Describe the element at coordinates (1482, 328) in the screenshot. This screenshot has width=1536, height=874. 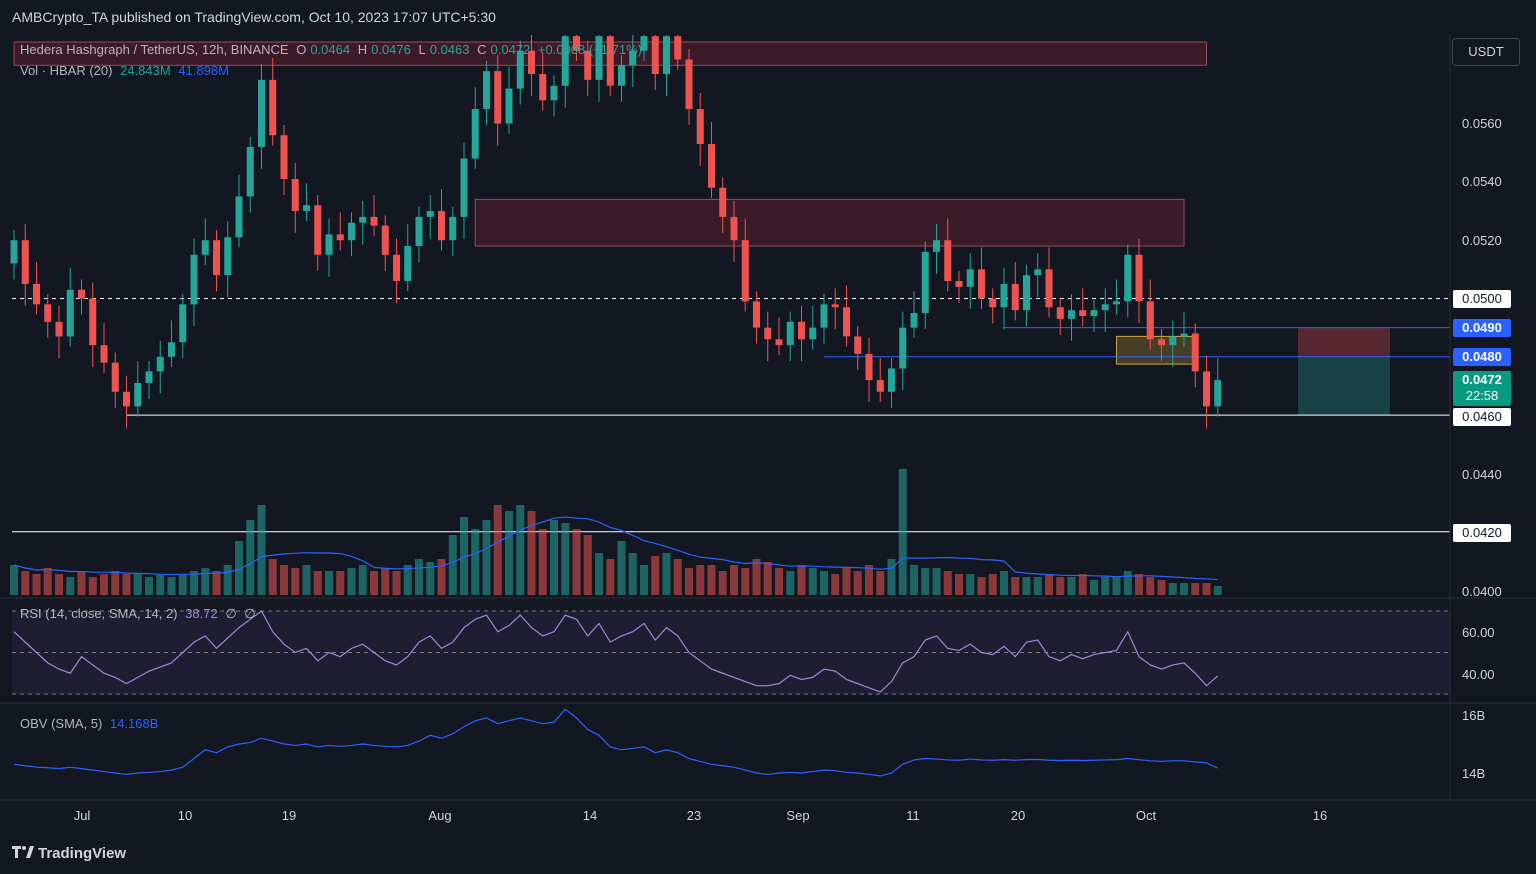
I see `level-tag-0490: 0.0490` at that location.